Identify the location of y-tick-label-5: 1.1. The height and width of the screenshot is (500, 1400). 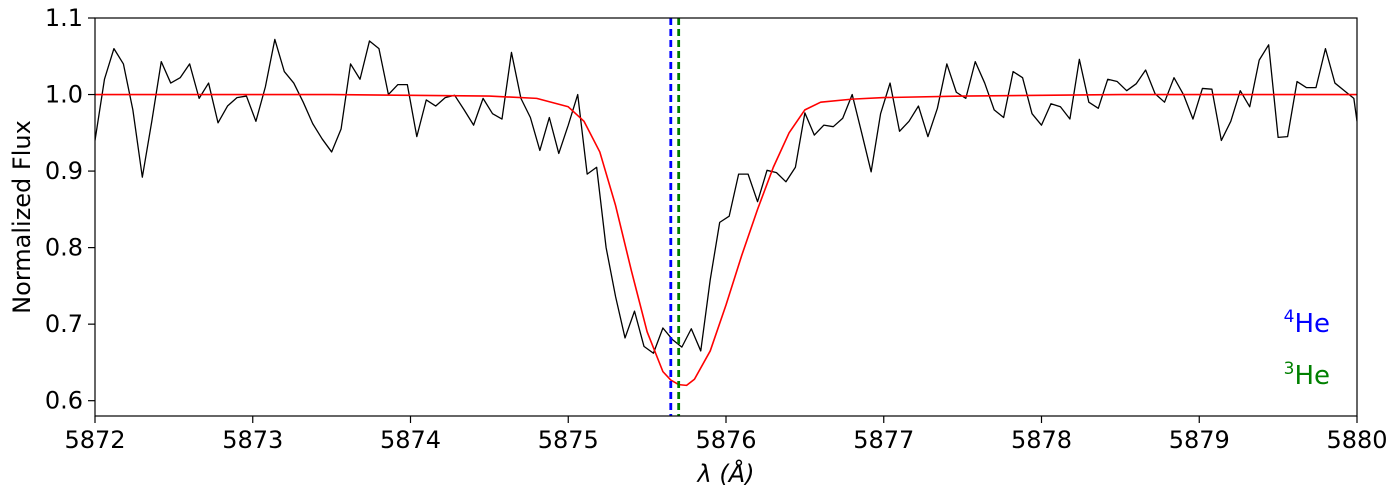
(64, 18).